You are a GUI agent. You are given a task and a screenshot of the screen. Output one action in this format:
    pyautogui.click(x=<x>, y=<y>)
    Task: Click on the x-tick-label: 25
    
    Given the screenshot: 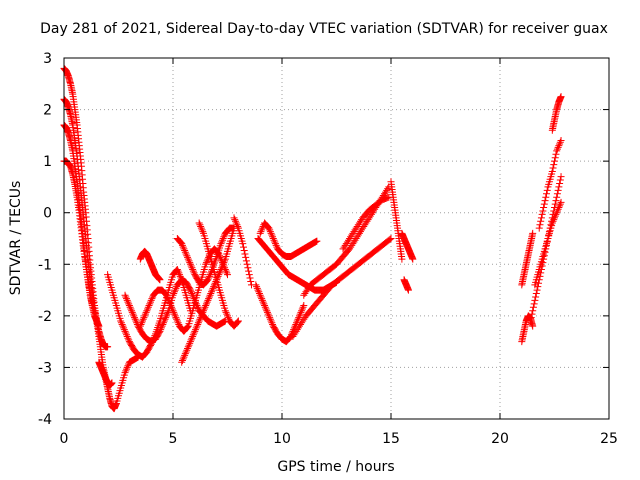 What is the action you would take?
    pyautogui.click(x=609, y=439)
    